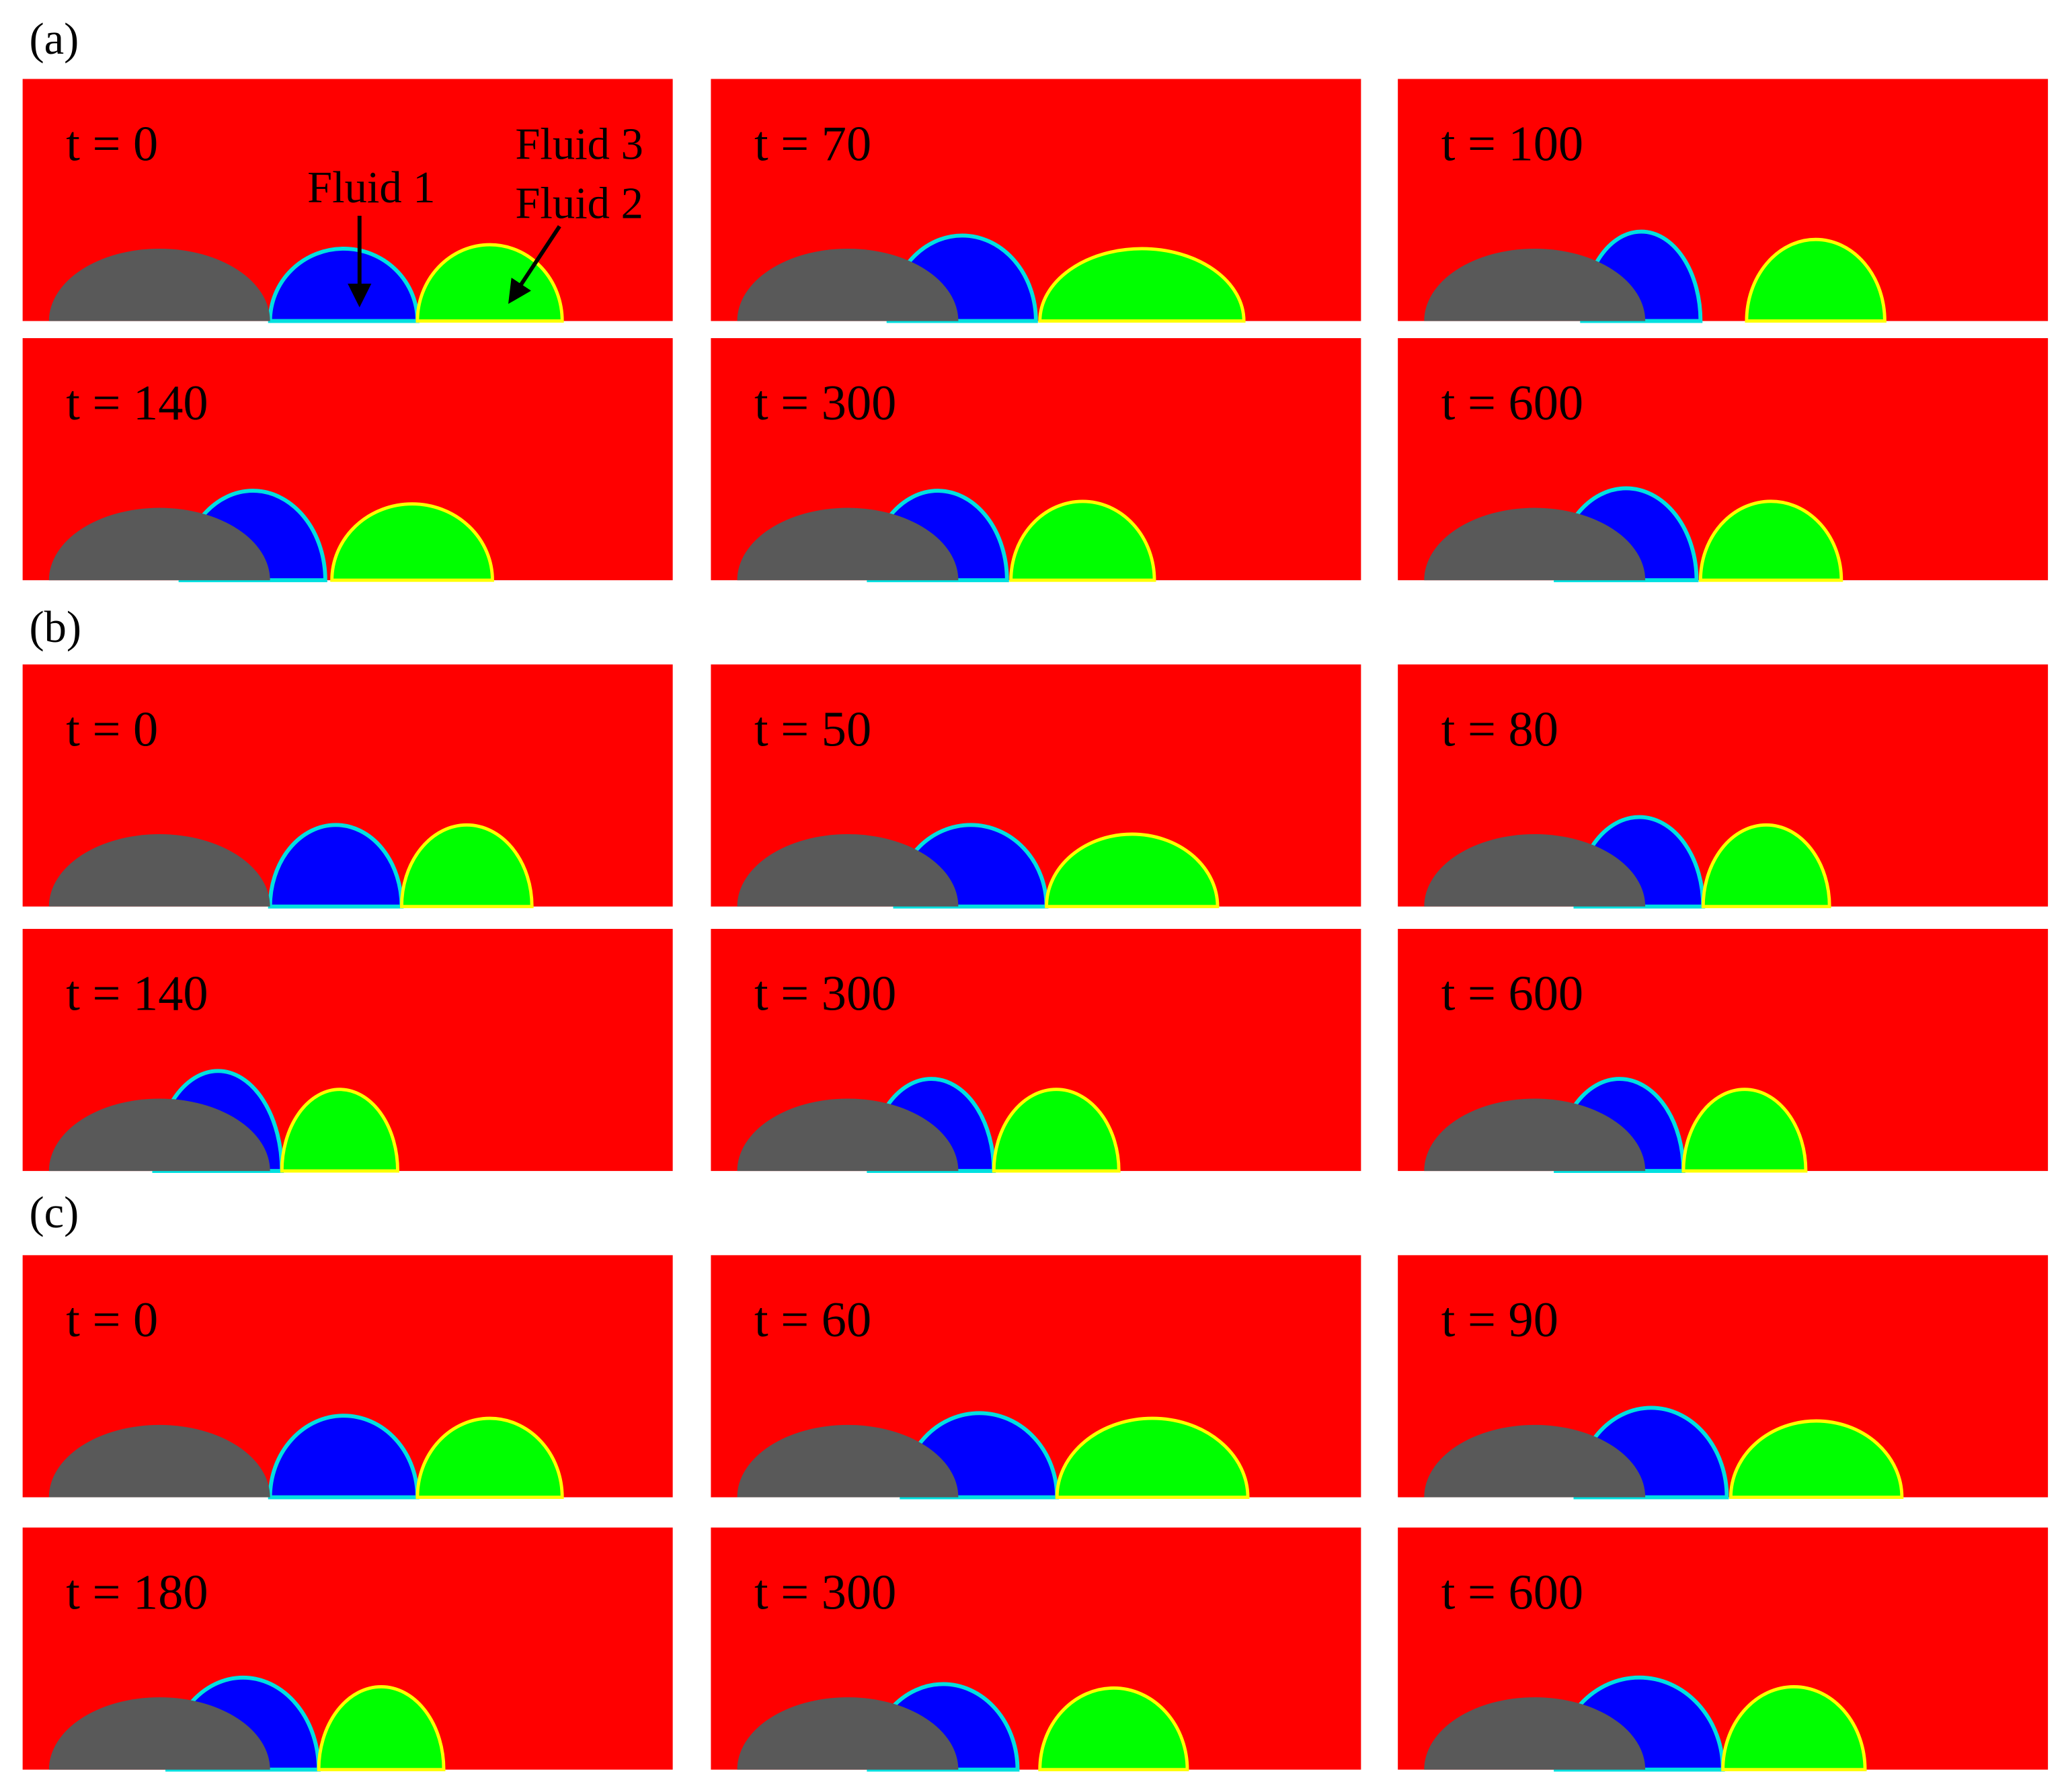  I want to click on simulation-panel: t = 100, so click(1723, 201).